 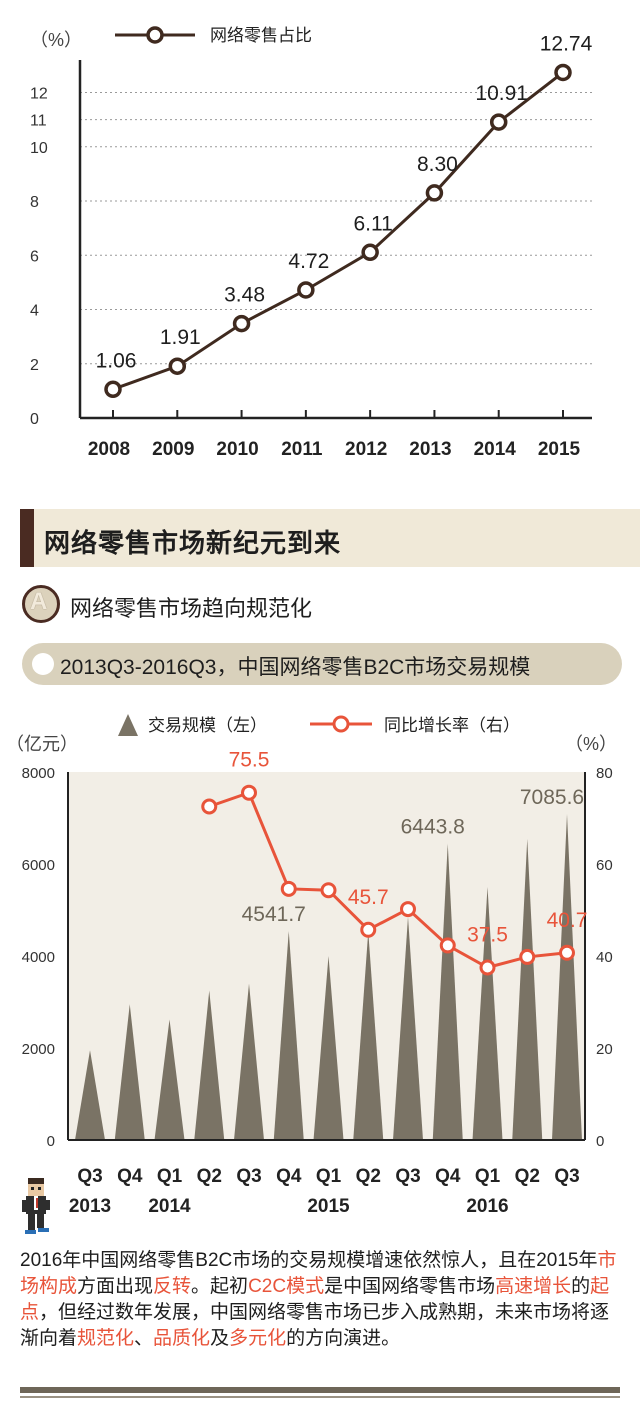 What do you see at coordinates (328, 1206) in the screenshot?
I see `year-label: 2015` at bounding box center [328, 1206].